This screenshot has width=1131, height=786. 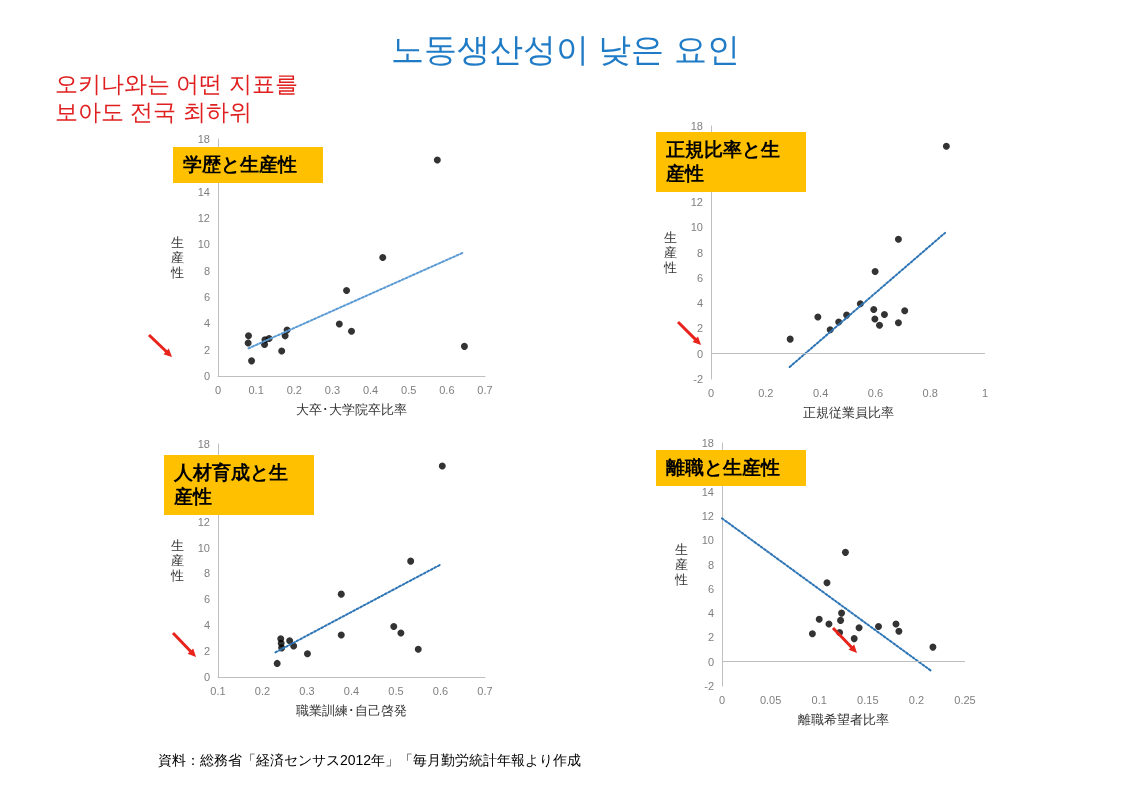 I want to click on y-tick-label: -2, so click(x=709, y=686).